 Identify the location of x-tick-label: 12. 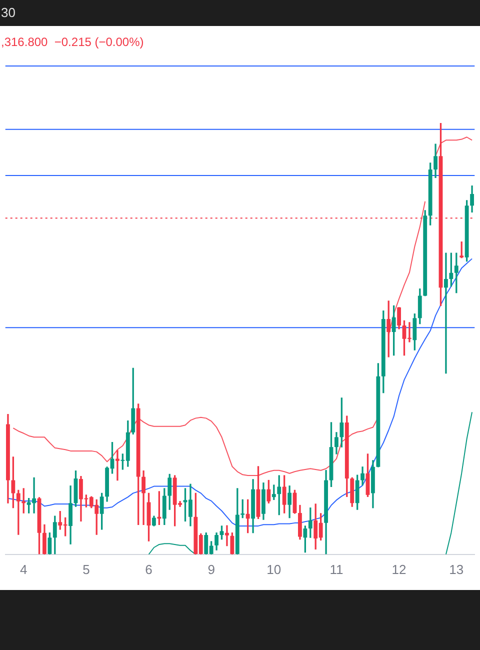
(399, 569).